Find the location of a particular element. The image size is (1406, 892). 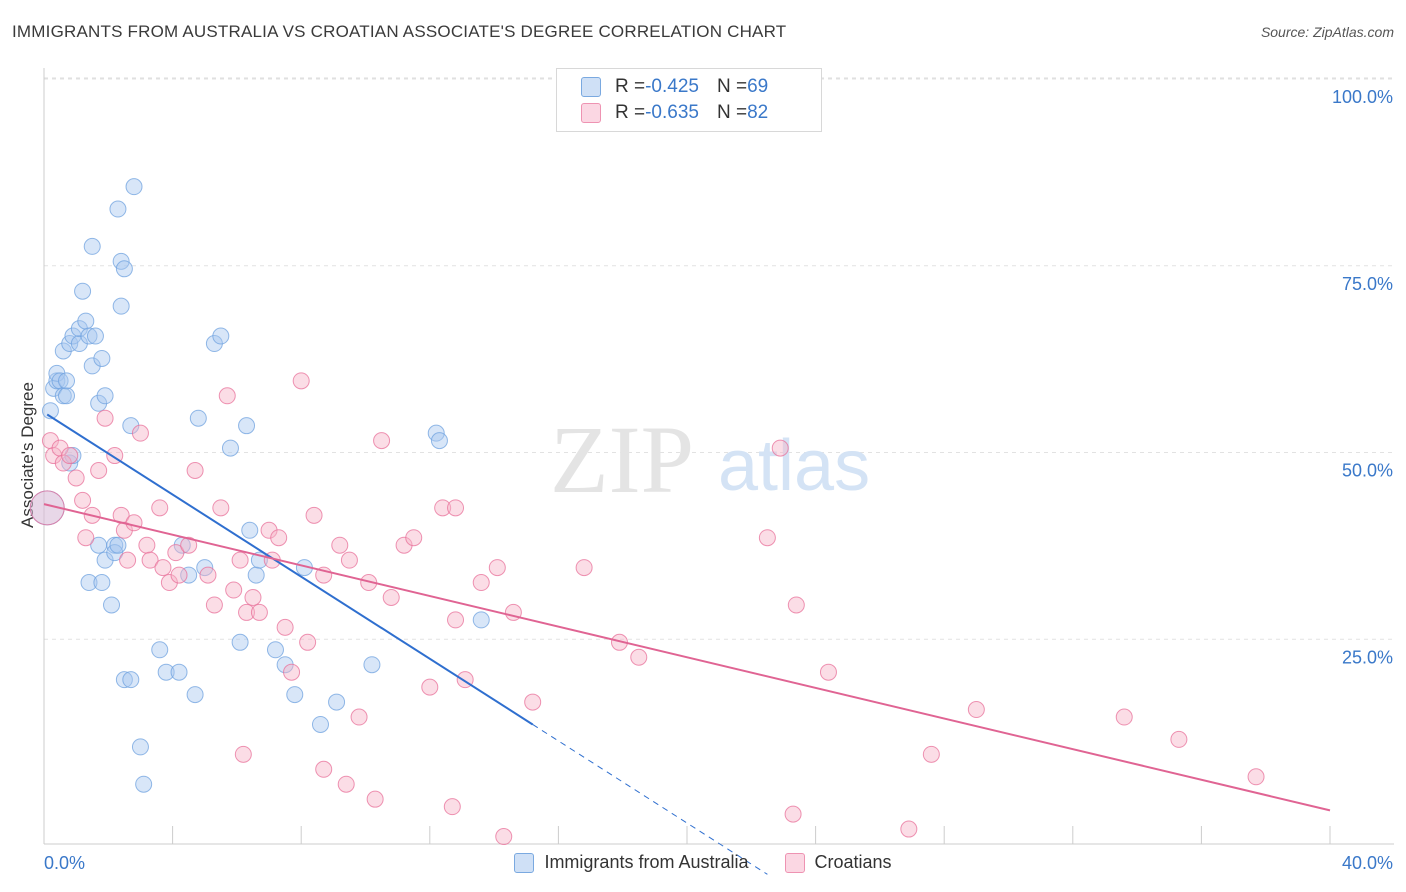

x-tick-label-max: 40.0% is located at coordinates (1367, 863).